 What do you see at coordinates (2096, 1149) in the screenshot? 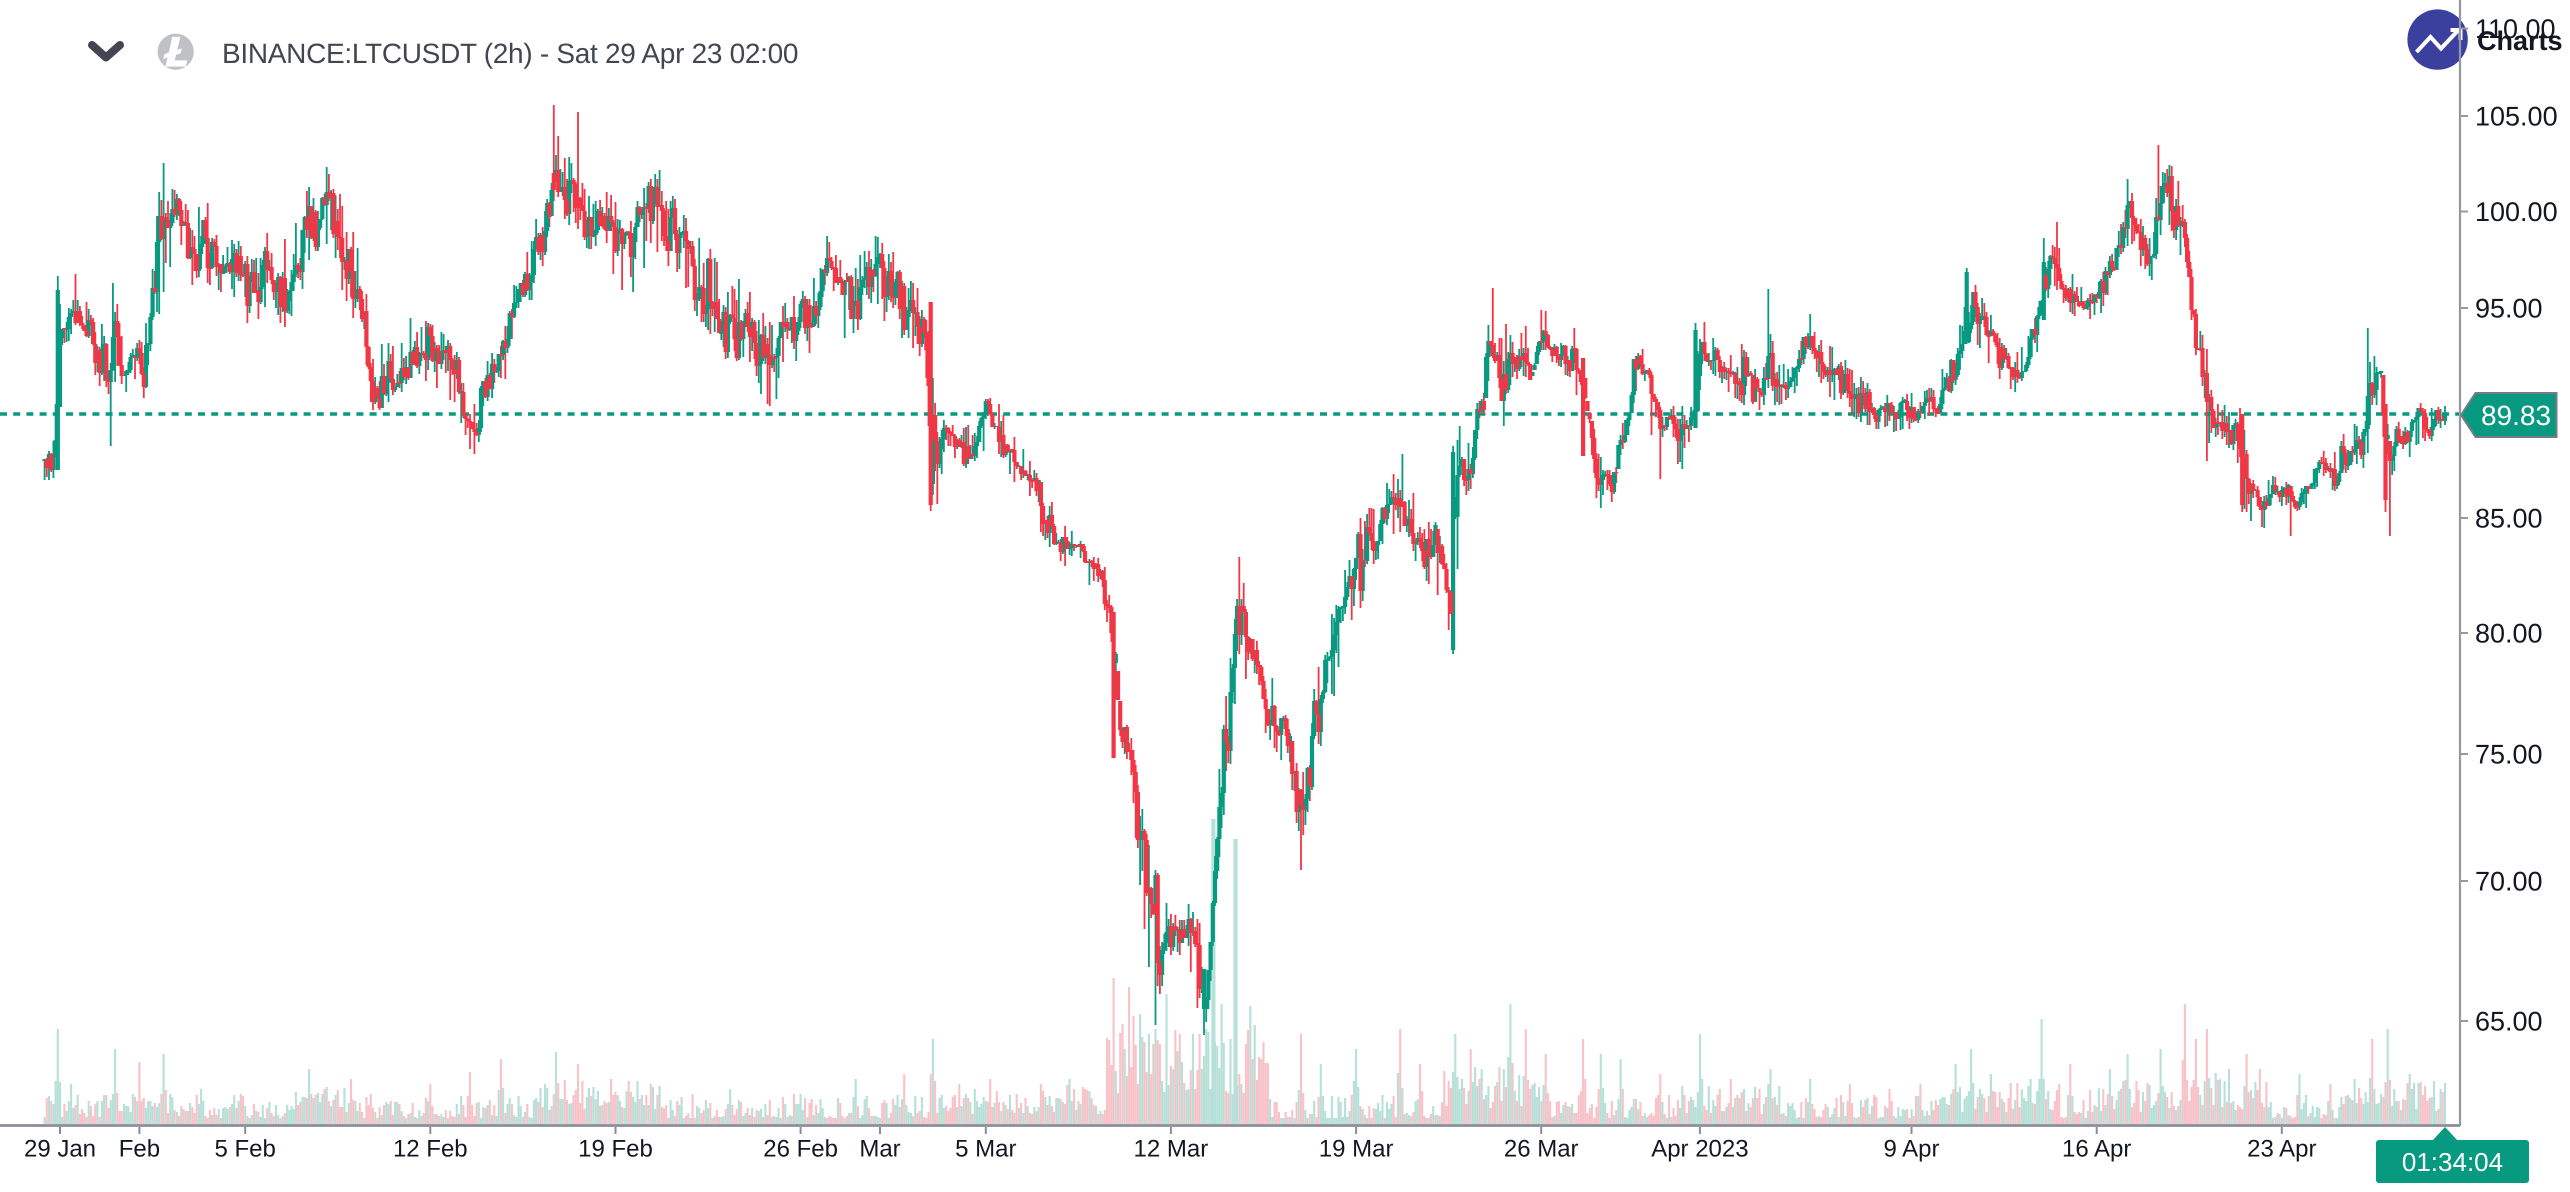
I see `svg-text: 16 Apr` at bounding box center [2096, 1149].